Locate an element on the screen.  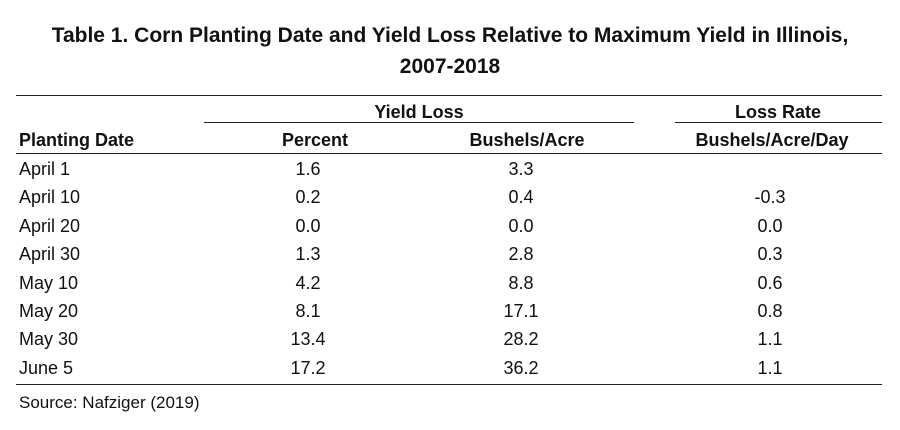
cell-percent: 0.2 is located at coordinates (308, 197).